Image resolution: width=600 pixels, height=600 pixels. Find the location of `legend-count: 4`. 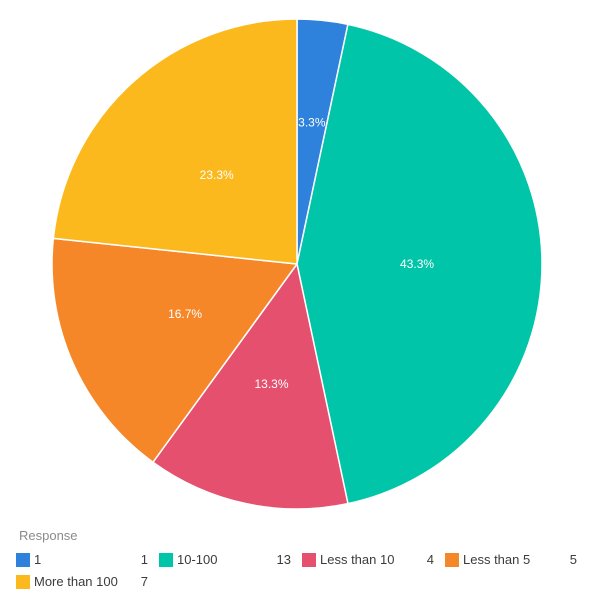

legend-count: 4 is located at coordinates (430, 559).